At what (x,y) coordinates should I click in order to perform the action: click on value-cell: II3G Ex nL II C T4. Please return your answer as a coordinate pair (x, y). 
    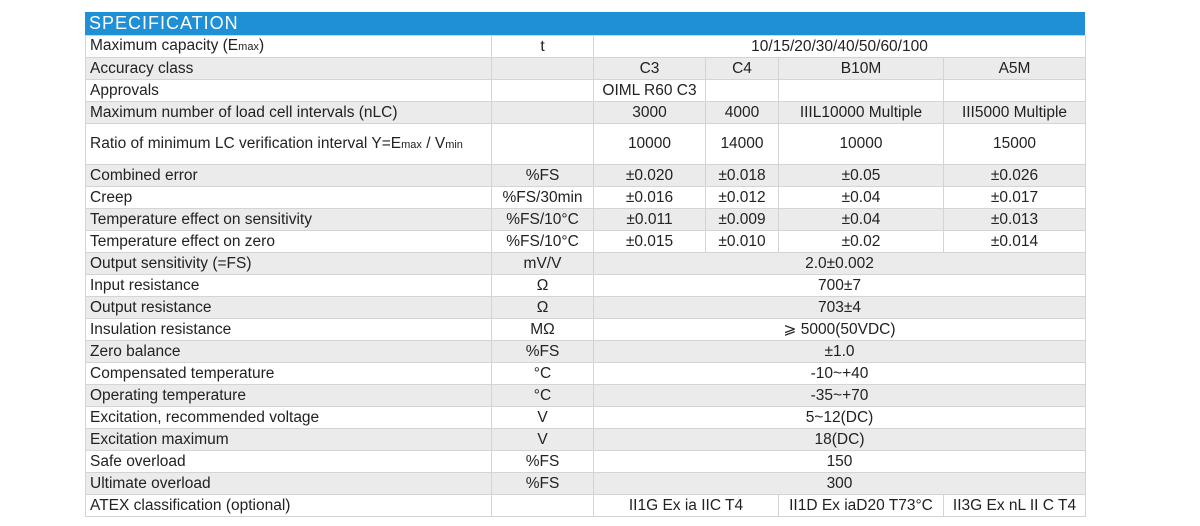
    Looking at the image, I should click on (1014, 505).